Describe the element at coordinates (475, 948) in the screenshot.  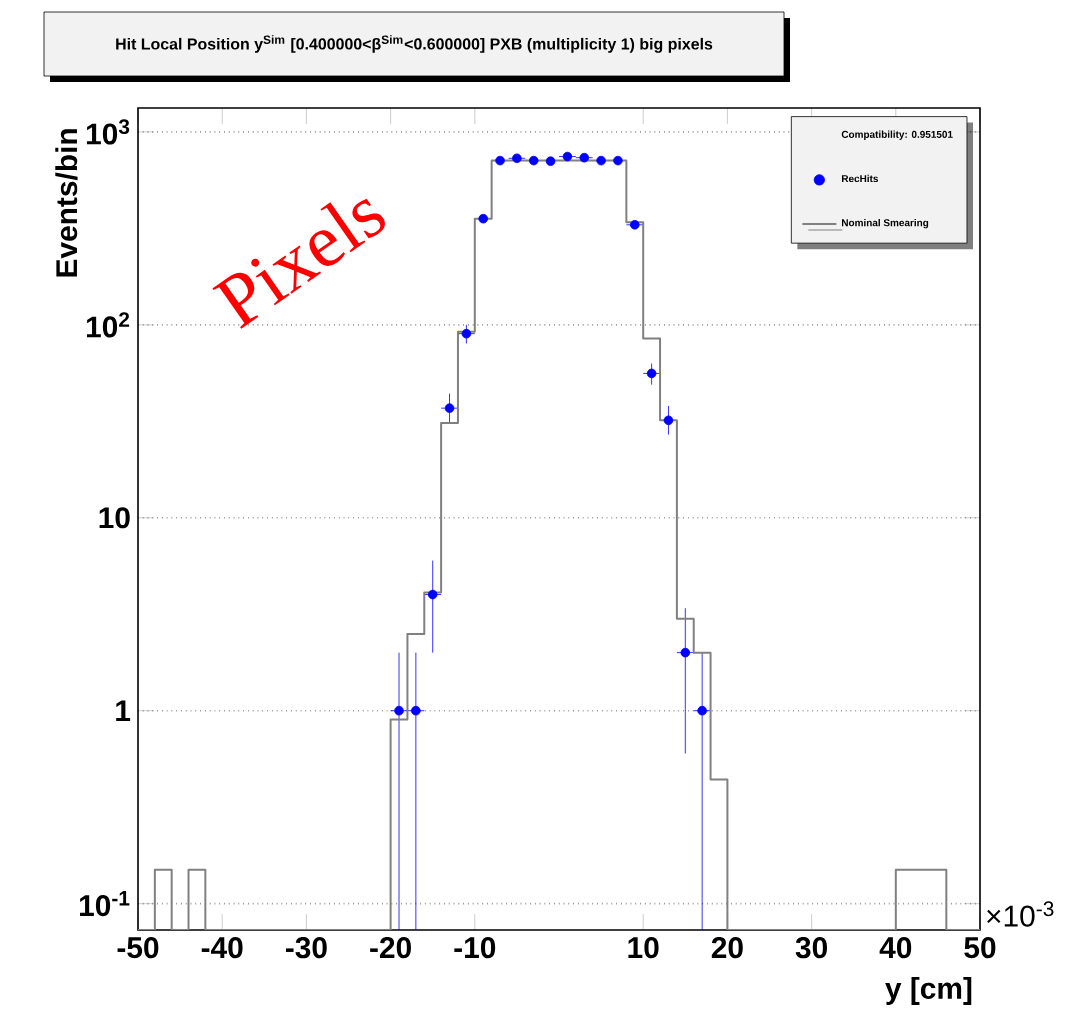
I see `x-tick-label: -10` at that location.